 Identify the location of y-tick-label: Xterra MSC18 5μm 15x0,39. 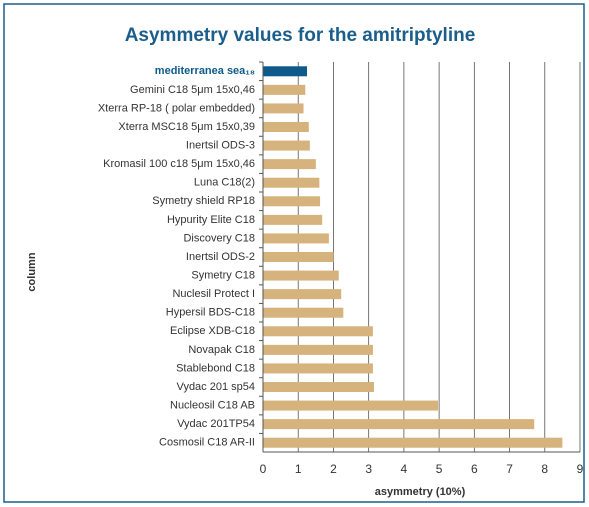
(186, 127).